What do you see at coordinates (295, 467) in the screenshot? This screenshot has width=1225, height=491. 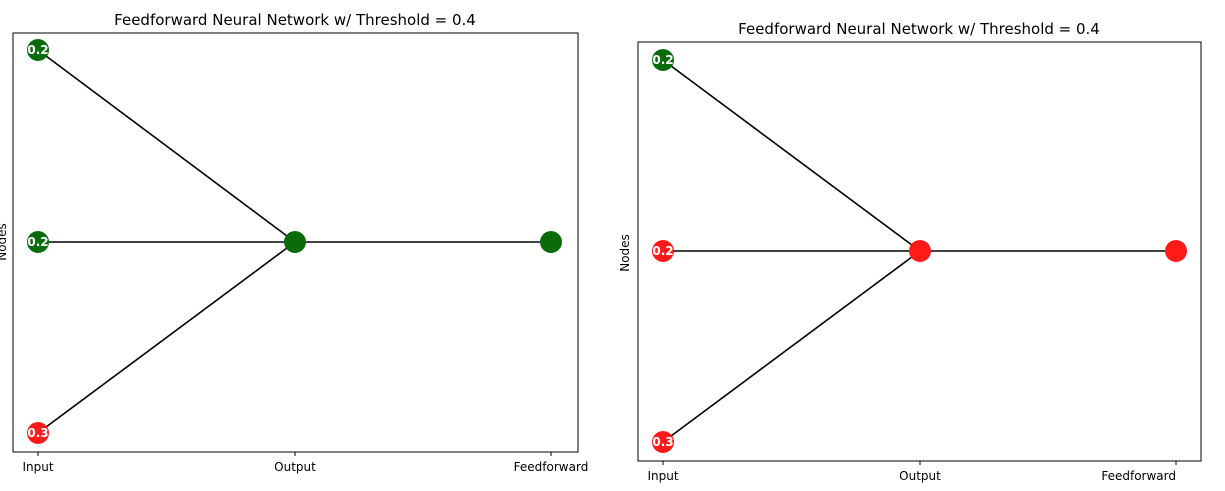 I see `chart-1-x-tick-label-output: Output` at bounding box center [295, 467].